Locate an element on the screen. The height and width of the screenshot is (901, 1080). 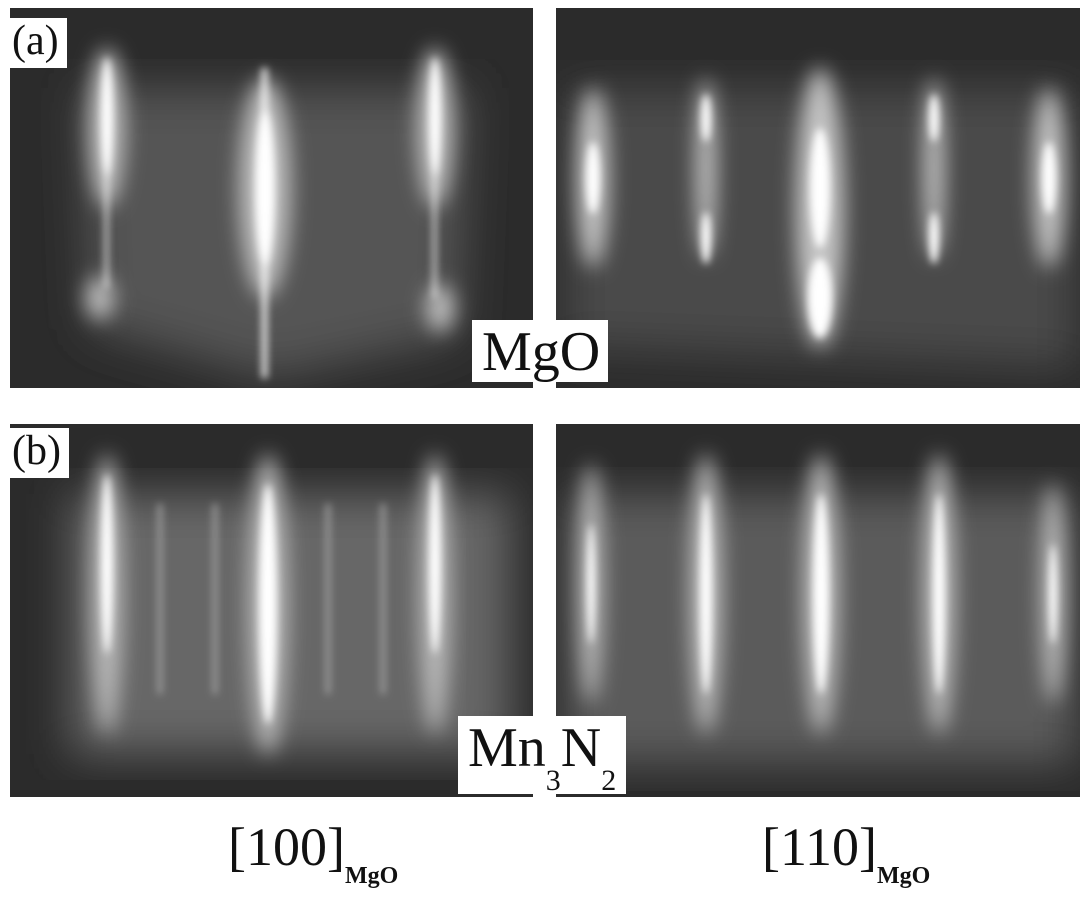
material-label-mn3n2: Mn3N2 is located at coordinates (542, 756).